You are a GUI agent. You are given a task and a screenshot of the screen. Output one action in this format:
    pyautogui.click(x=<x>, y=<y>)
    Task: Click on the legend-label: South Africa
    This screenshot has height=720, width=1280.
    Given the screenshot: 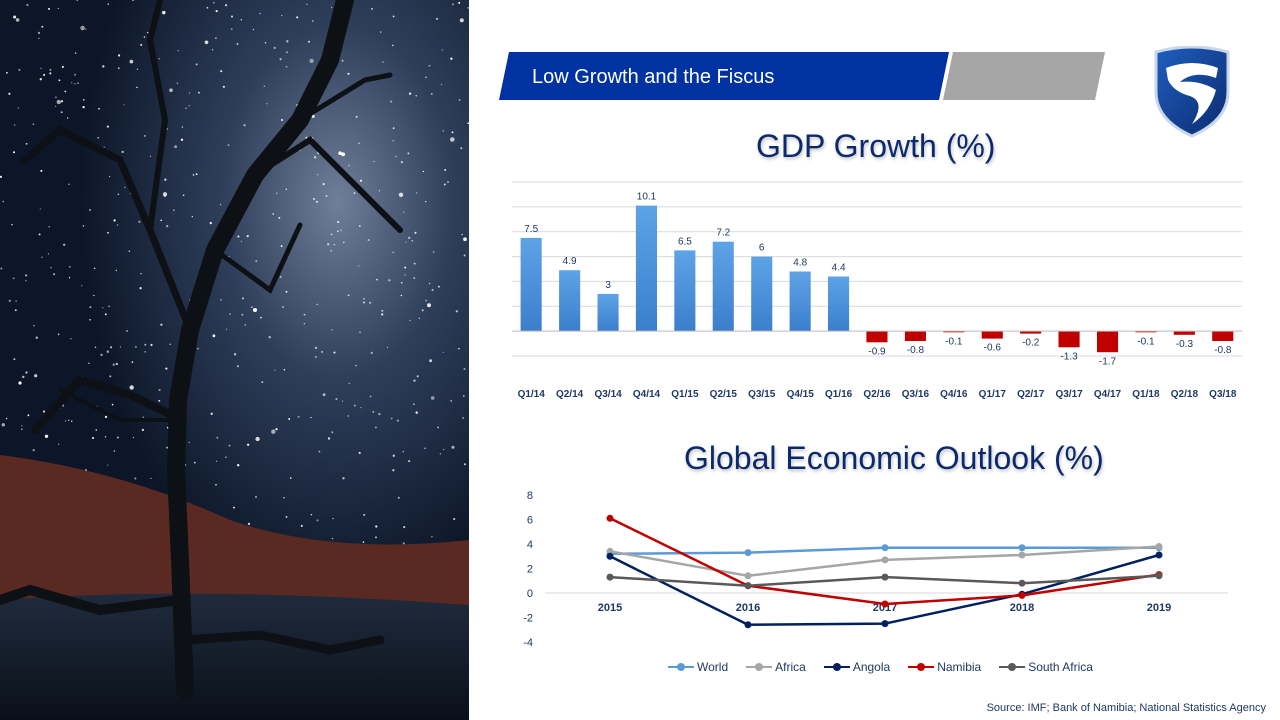 What is the action you would take?
    pyautogui.click(x=1060, y=667)
    